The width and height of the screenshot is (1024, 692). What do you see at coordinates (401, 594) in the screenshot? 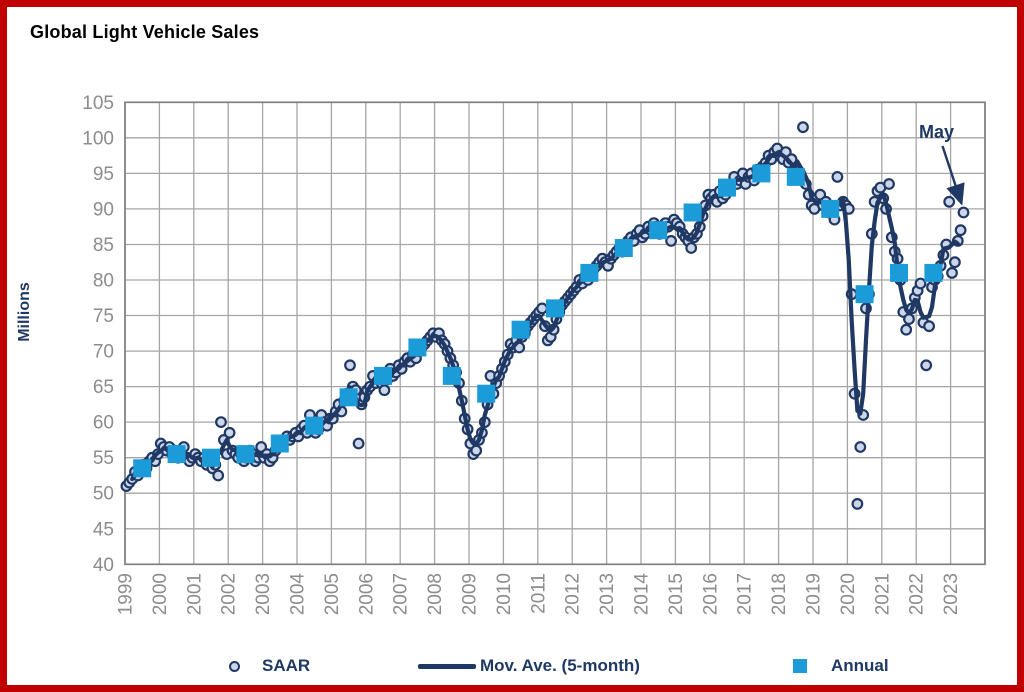
I see `svg-text: 2007` at bounding box center [401, 594].